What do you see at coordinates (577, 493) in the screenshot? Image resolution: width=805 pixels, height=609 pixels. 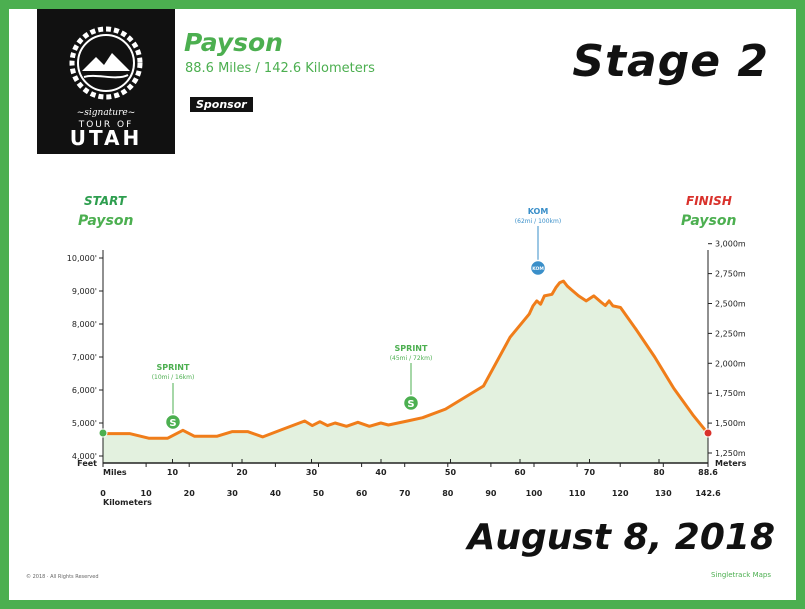 I see `km-tick-label: 110` at bounding box center [577, 493].